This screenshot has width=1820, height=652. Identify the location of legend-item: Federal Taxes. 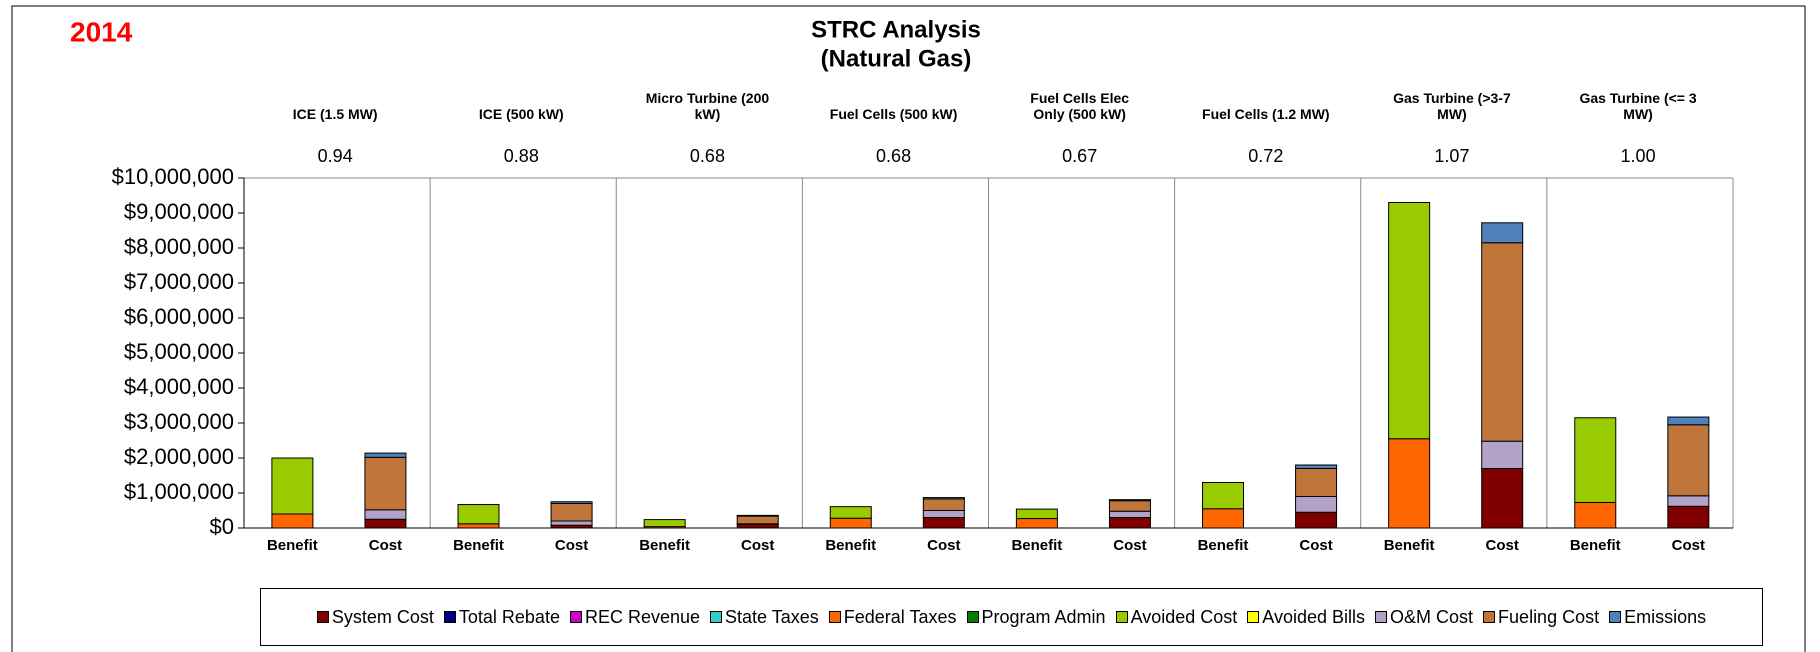
(892, 617).